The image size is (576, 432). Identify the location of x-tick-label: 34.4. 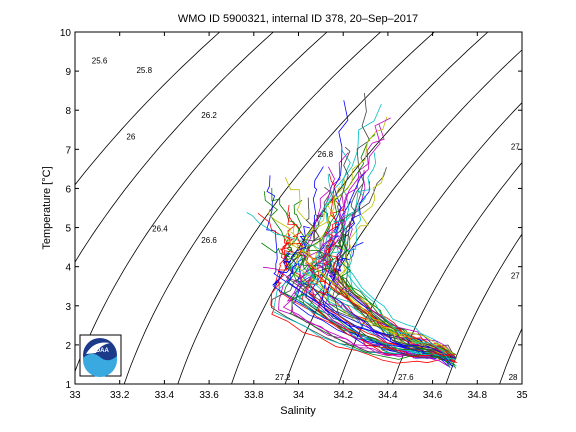
(388, 395).